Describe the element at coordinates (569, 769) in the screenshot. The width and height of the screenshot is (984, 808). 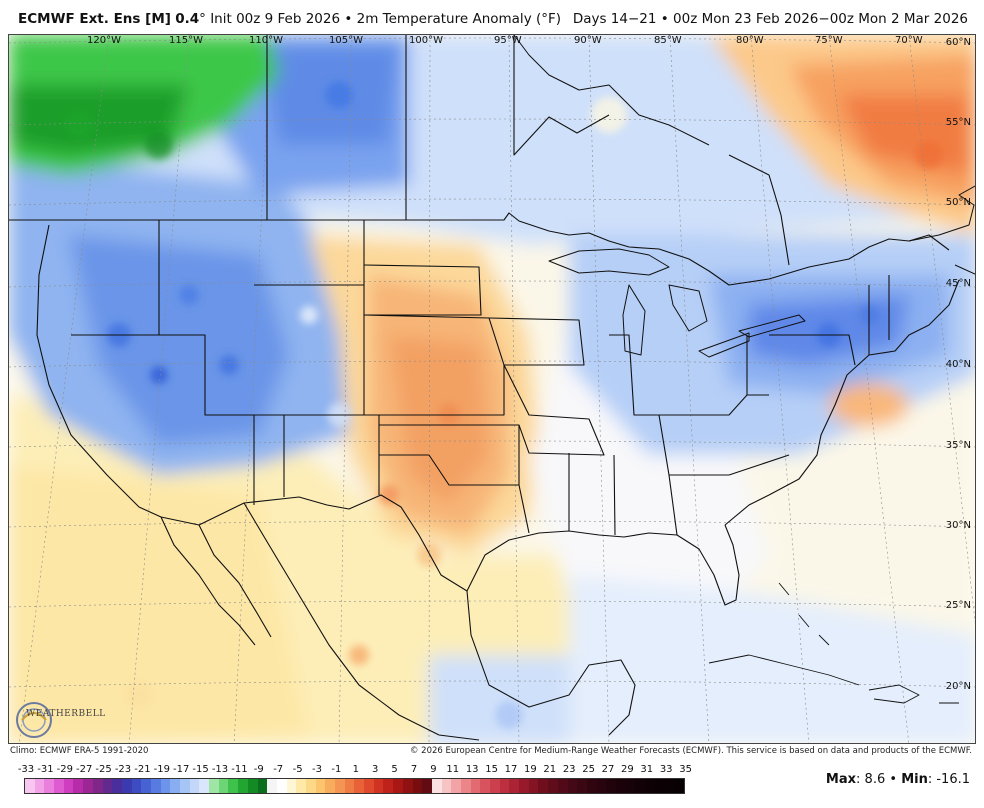
I see `legend-label: 23` at that location.